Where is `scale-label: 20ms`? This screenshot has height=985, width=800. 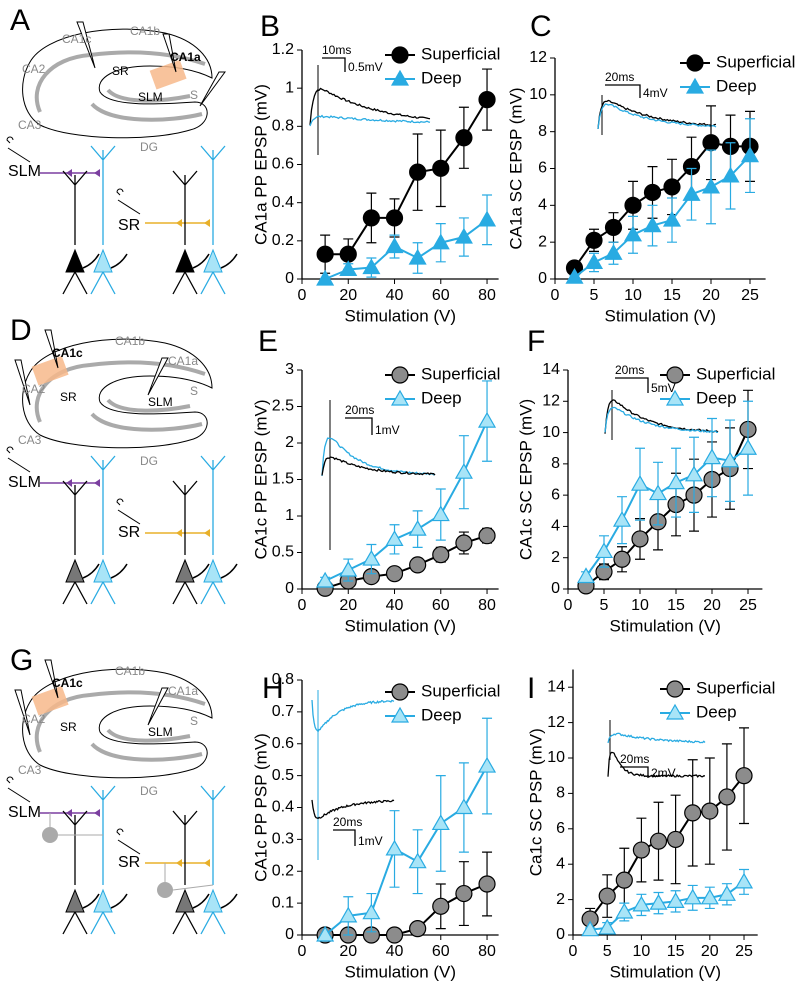 scale-label: 20ms is located at coordinates (619, 77).